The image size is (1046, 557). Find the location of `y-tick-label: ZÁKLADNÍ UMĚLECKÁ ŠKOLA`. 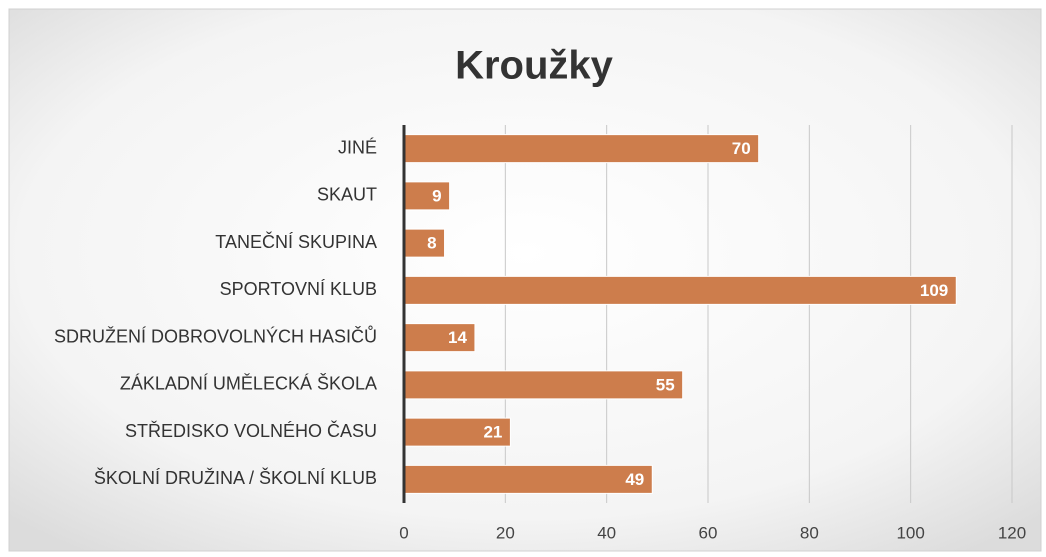

y-tick-label: ZÁKLADNÍ UMĚLECKÁ ŠKOLA is located at coordinates (248, 383).